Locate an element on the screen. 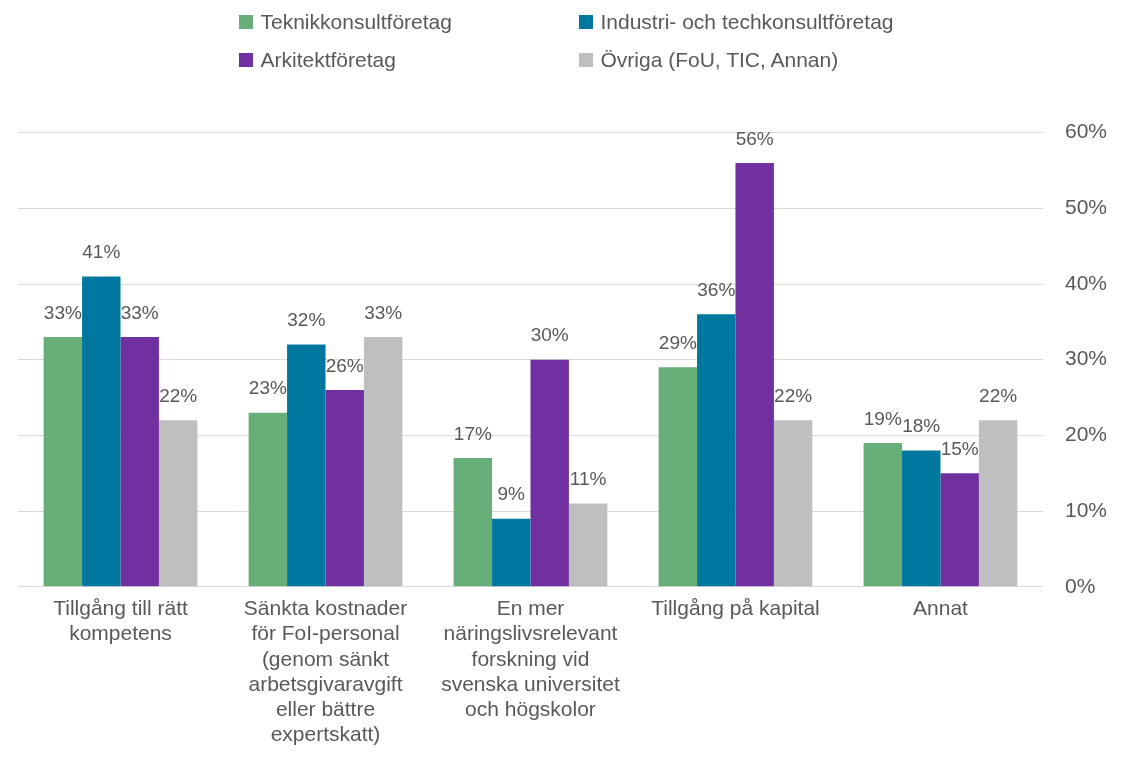 The image size is (1137, 764). data-label: 9% is located at coordinates (511, 494).